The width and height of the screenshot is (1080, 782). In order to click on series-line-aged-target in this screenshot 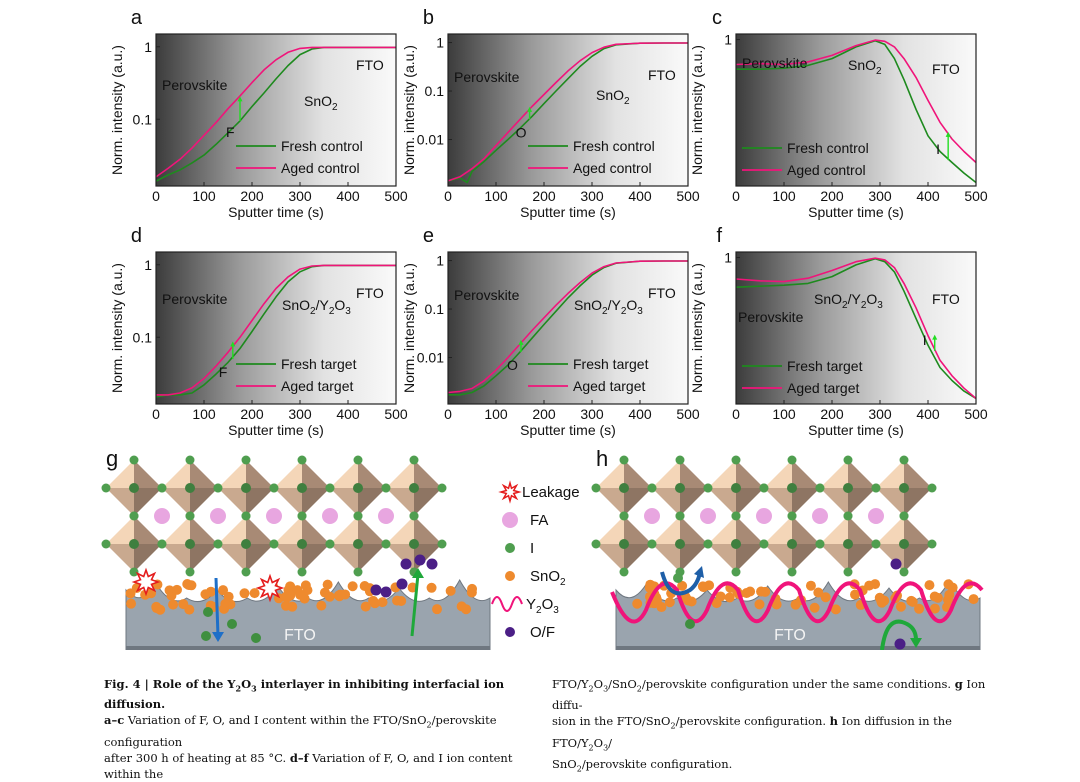, I will do `click(567, 327)`.